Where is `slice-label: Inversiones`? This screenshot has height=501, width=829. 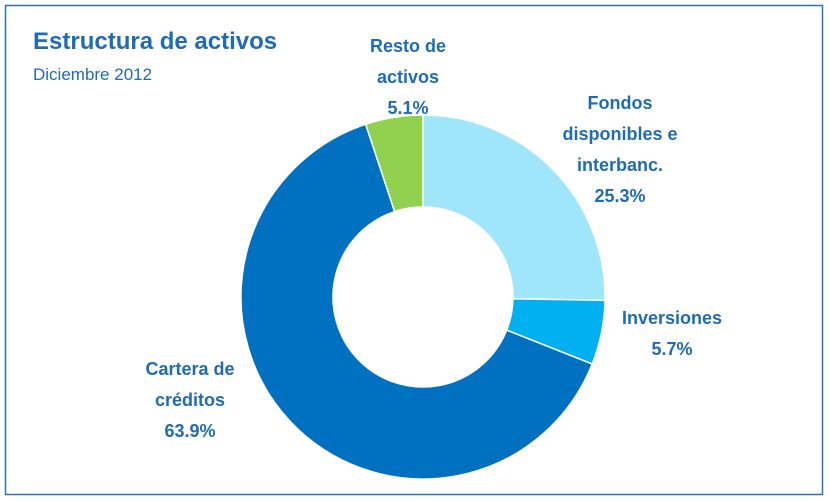 slice-label: Inversiones is located at coordinates (672, 318).